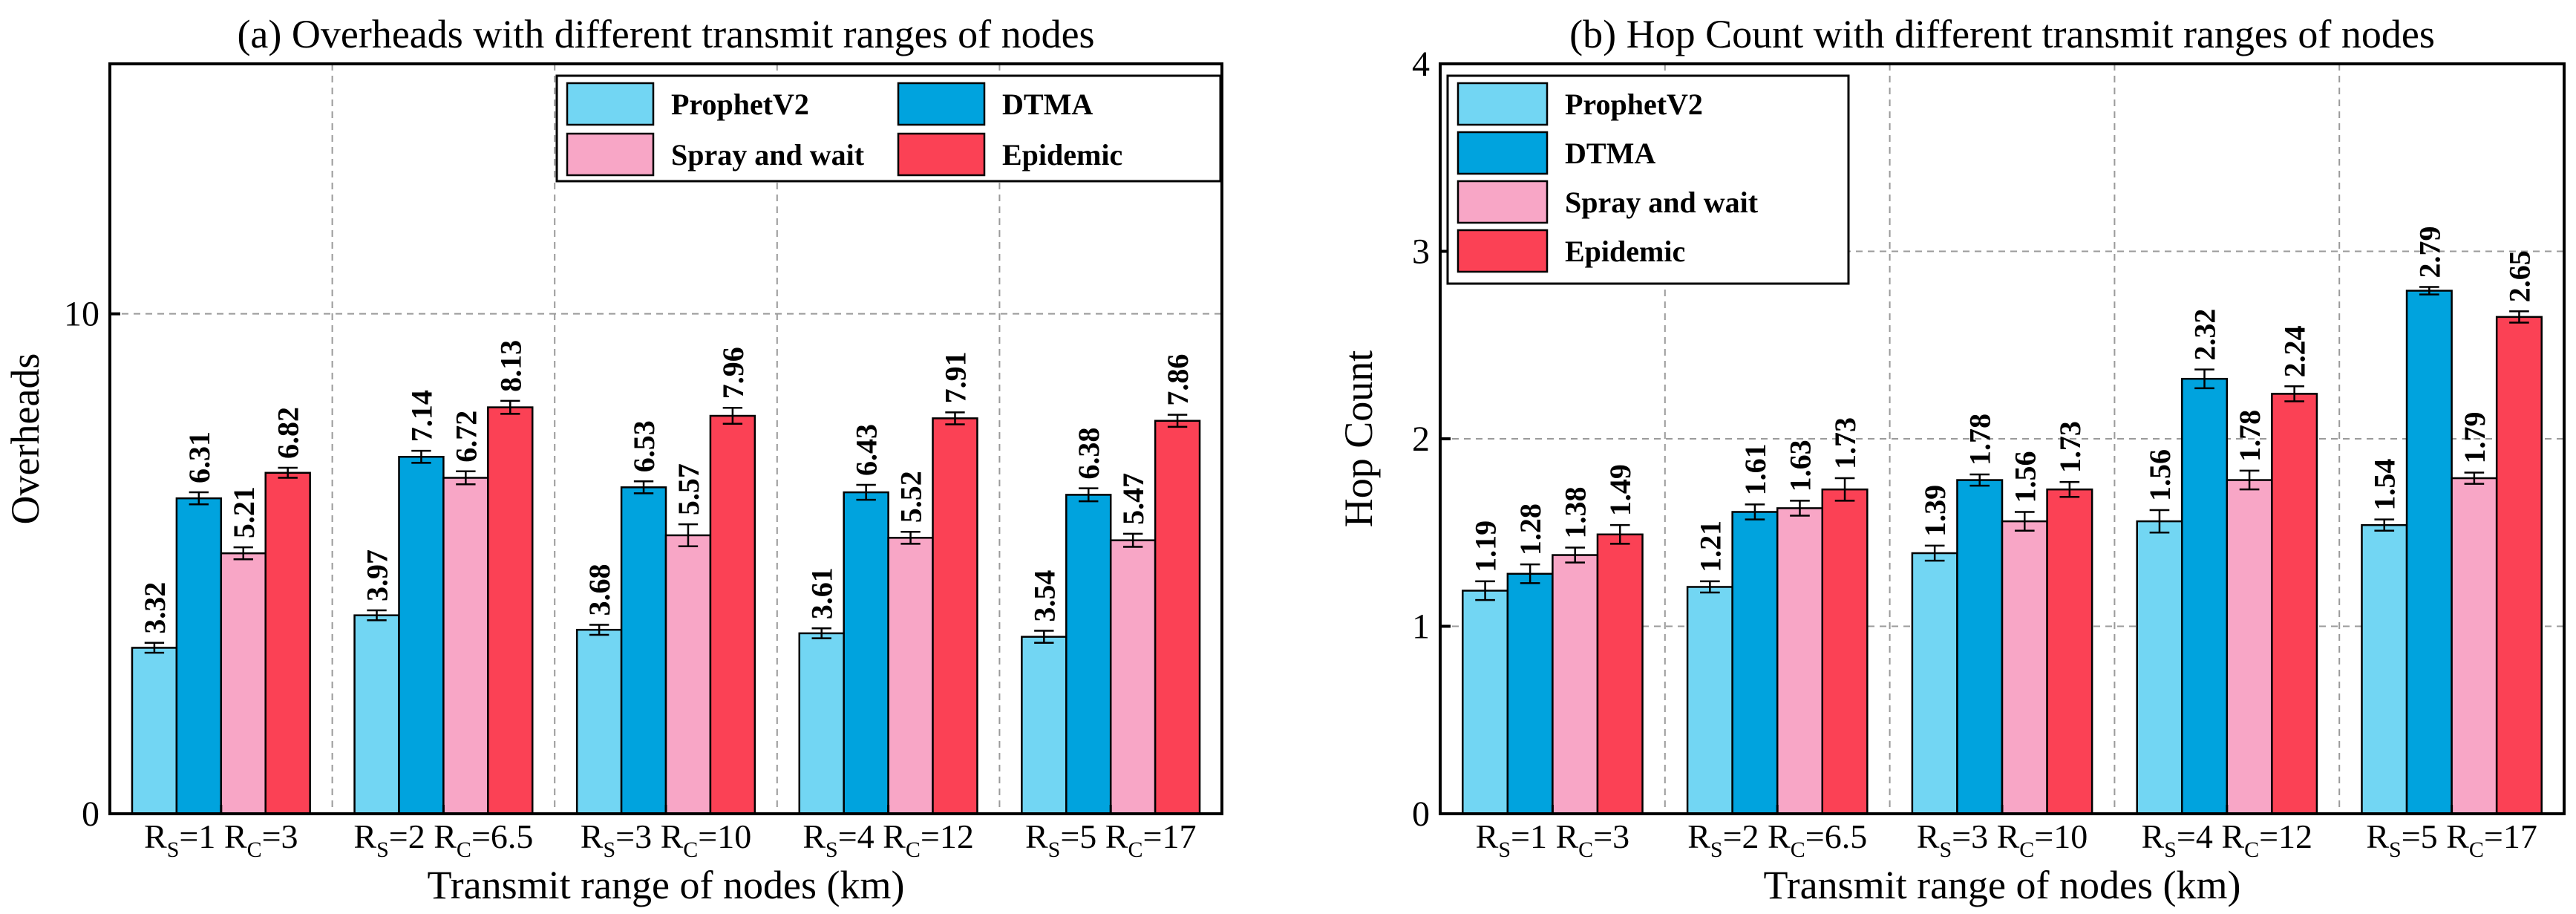 This screenshot has height=914, width=2576. I want to click on category-part: 12, so click(2295, 836).